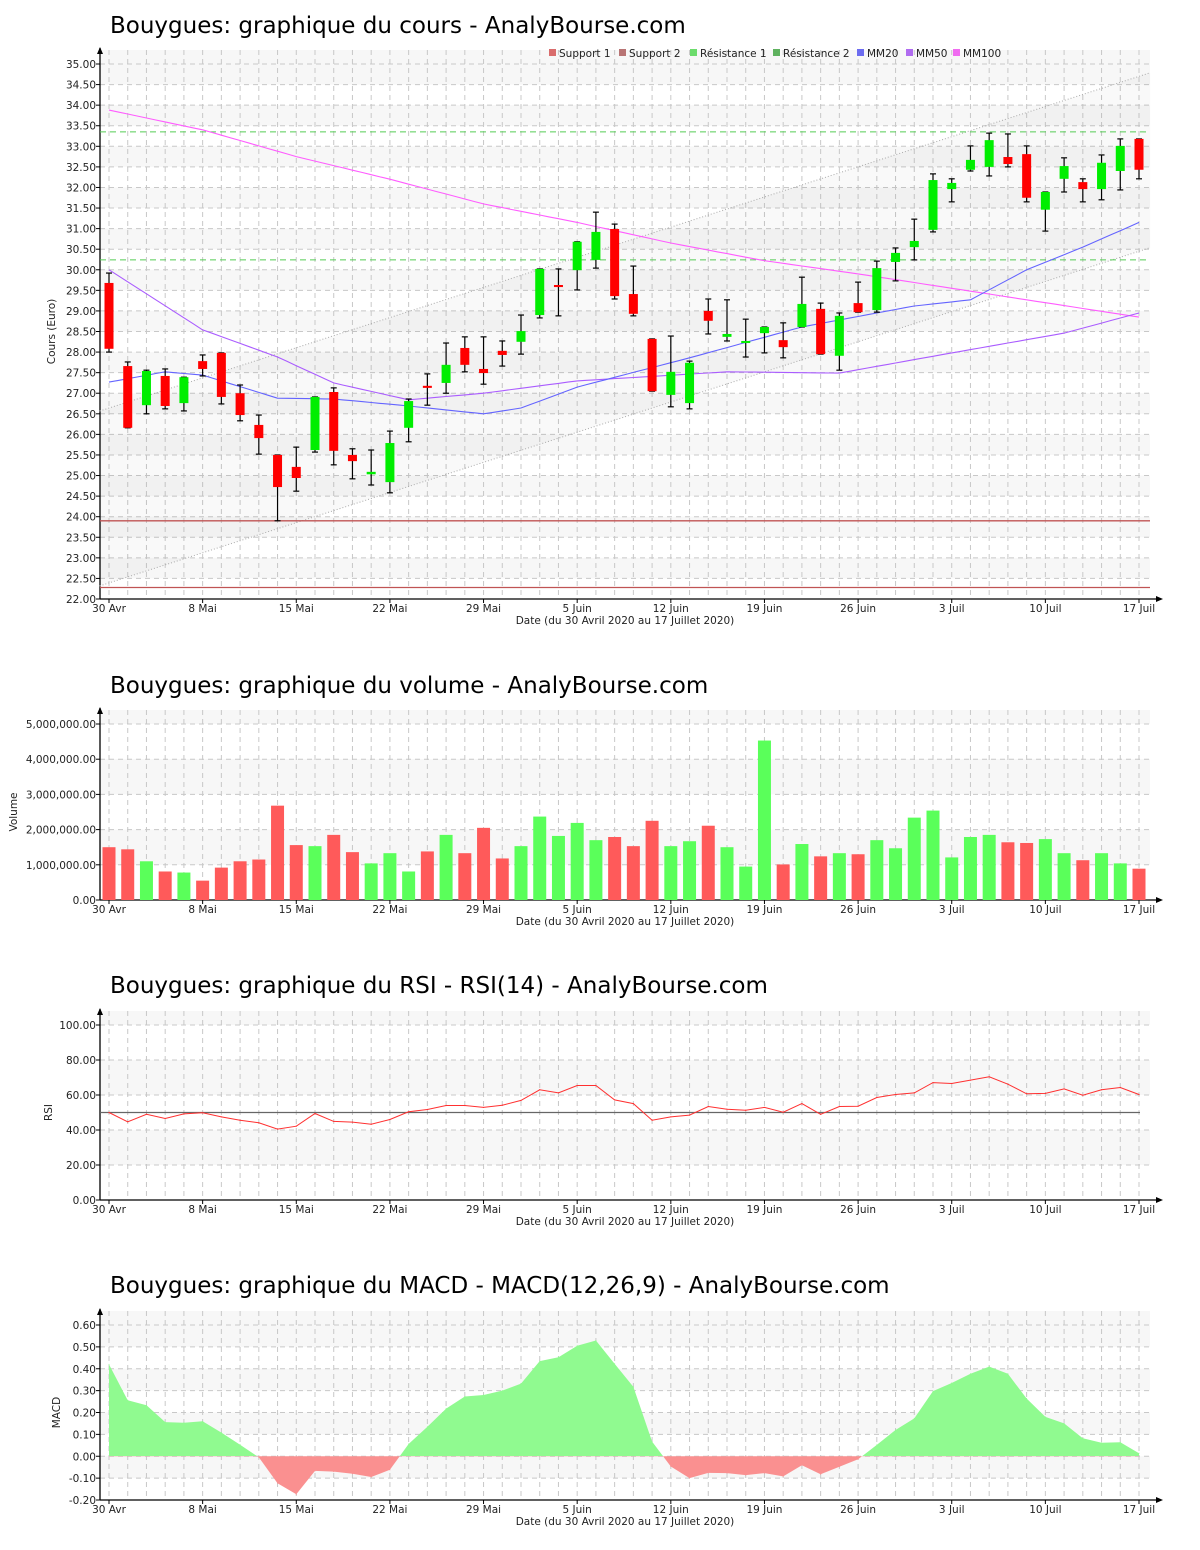  Describe the element at coordinates (764, 609) in the screenshot. I see `x-tick-label: 19 Juin` at that location.